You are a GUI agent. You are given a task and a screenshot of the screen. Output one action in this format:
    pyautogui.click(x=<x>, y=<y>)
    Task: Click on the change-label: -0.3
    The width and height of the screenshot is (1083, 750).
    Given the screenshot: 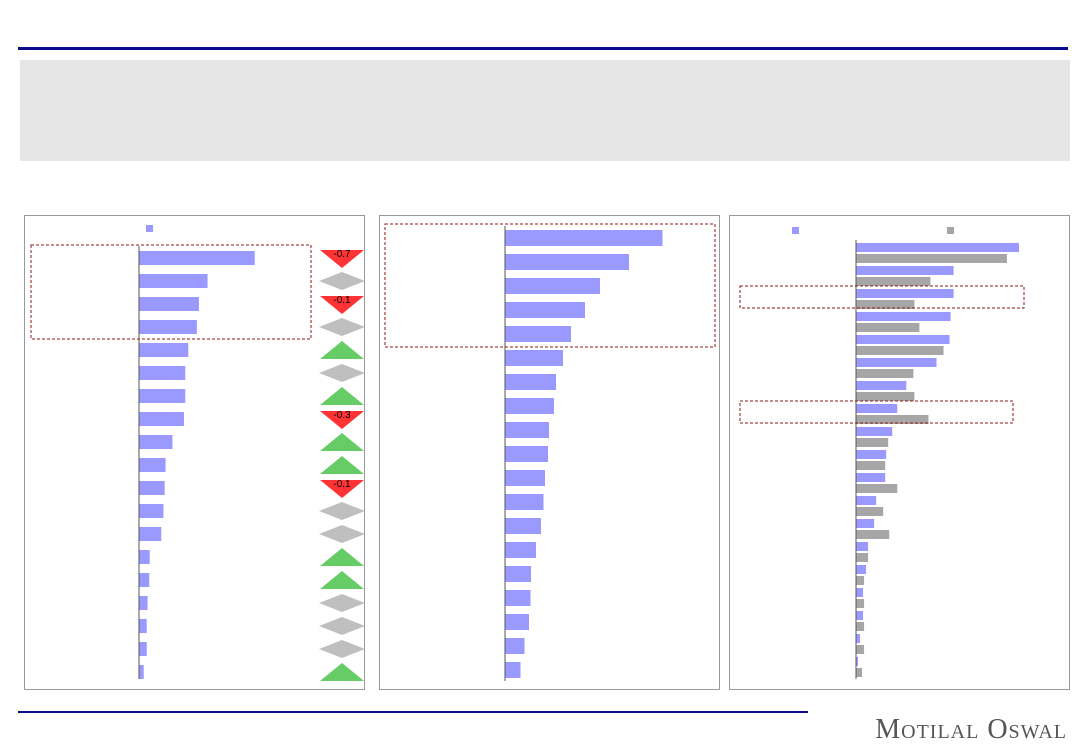 What is the action you would take?
    pyautogui.click(x=342, y=415)
    